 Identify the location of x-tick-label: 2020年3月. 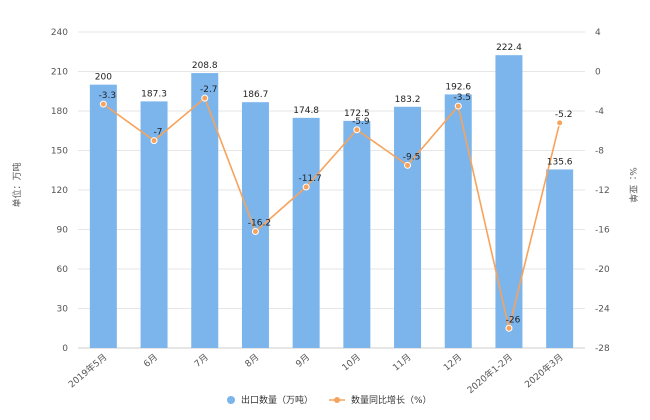
(543, 370).